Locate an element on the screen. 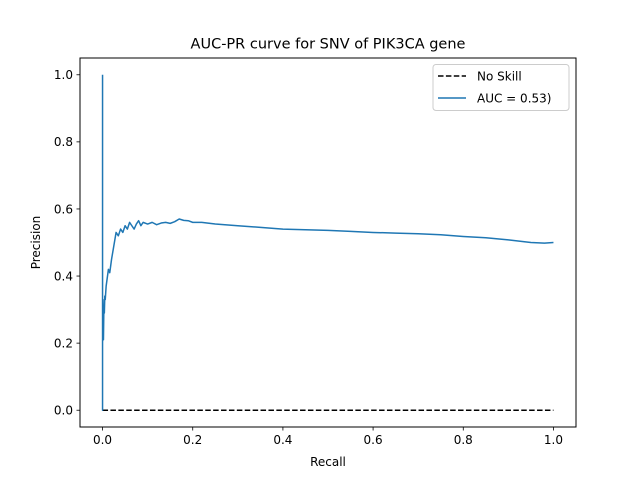 This screenshot has height=480, width=640. x-tick-label: 0.4 is located at coordinates (282, 440).